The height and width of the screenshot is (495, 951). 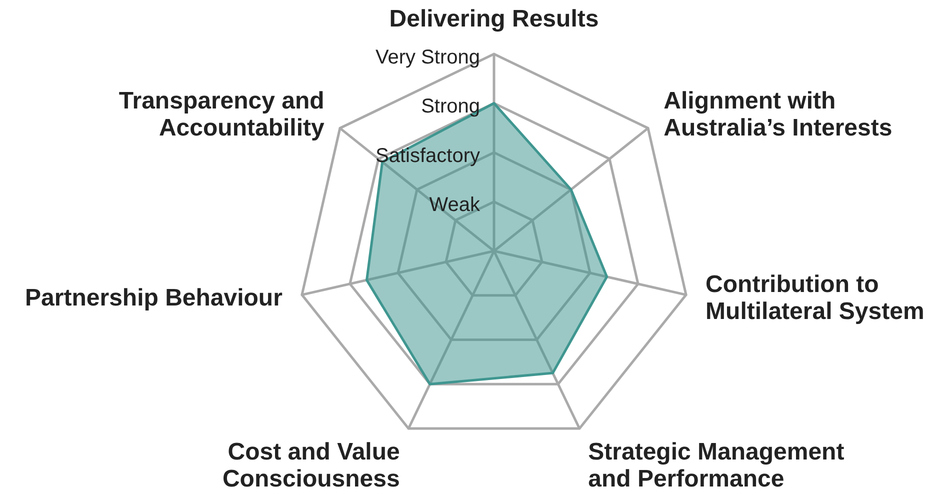 What do you see at coordinates (455, 205) in the screenshot?
I see `y-tick-label: Weak` at bounding box center [455, 205].